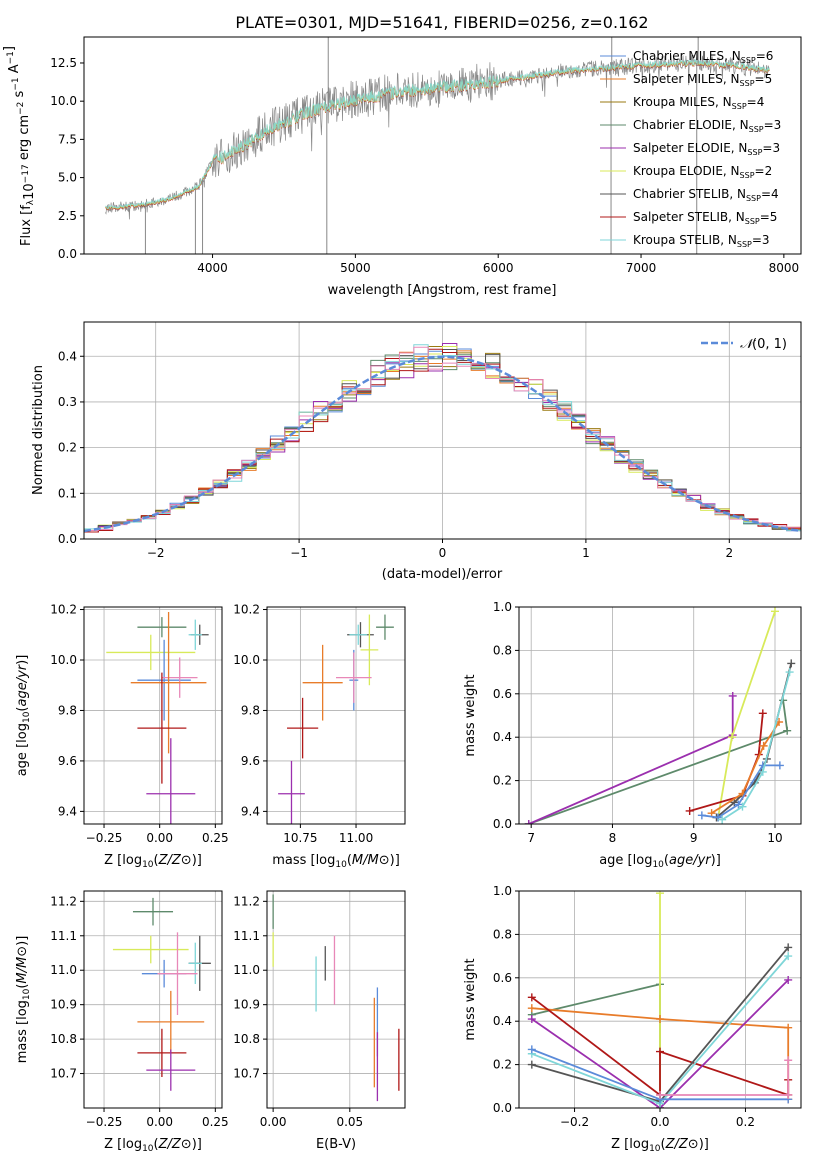 The image size is (819, 1170). What do you see at coordinates (67, 448) in the screenshot?
I see `residuals-ytick-label: 0.2` at bounding box center [67, 448].